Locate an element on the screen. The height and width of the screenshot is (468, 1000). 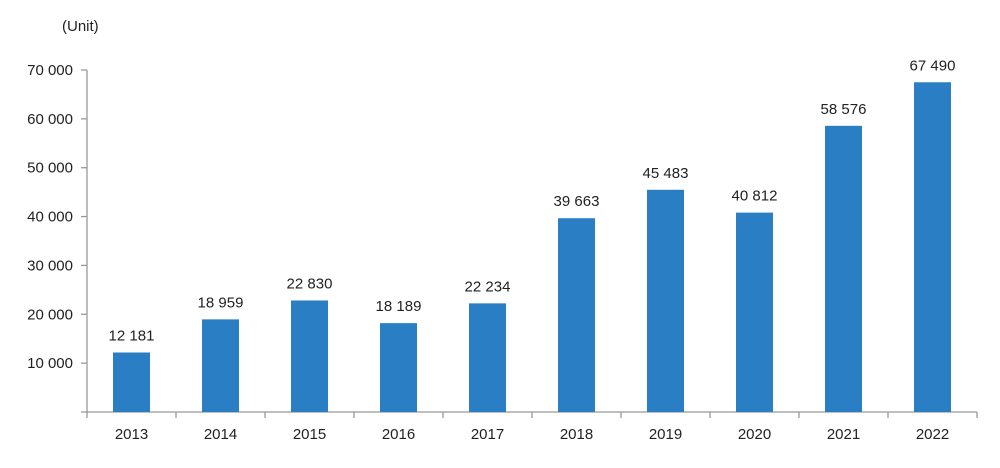
y-tick-label: 60 000 is located at coordinates (50, 119).